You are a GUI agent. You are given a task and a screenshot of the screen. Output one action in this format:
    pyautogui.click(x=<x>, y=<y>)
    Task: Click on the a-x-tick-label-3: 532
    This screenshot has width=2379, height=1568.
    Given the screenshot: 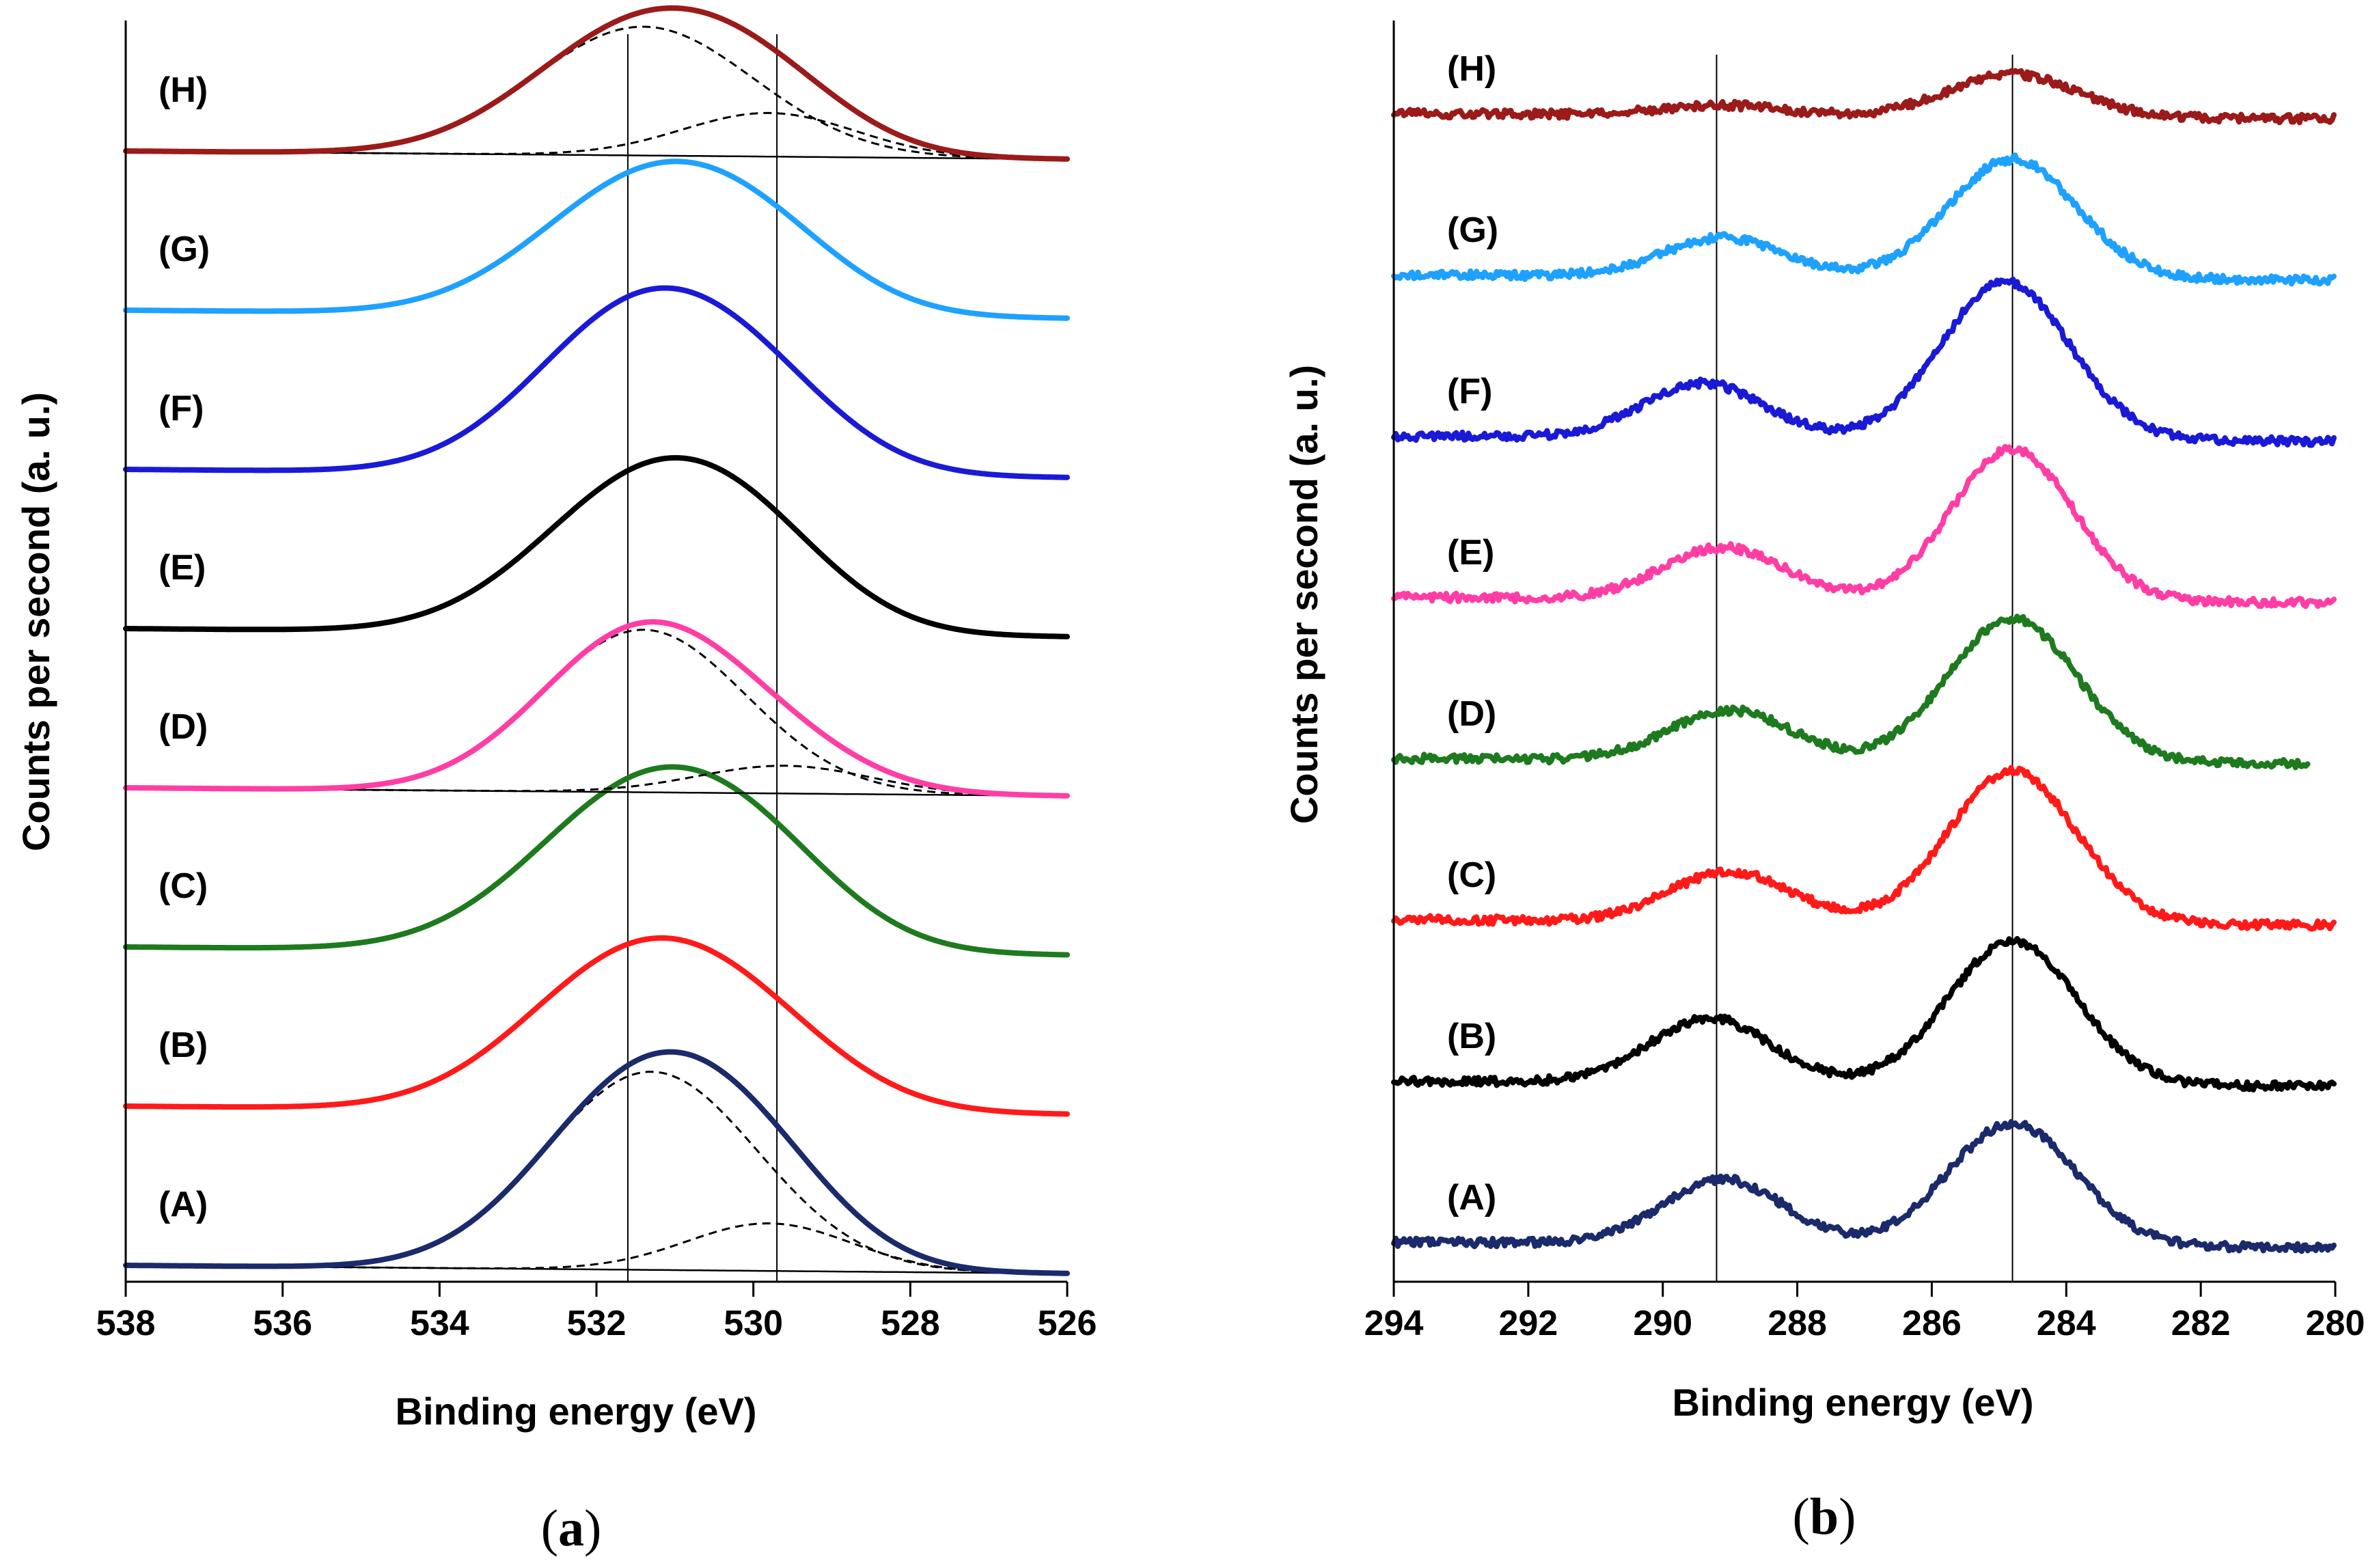 What is the action you would take?
    pyautogui.click(x=597, y=1323)
    